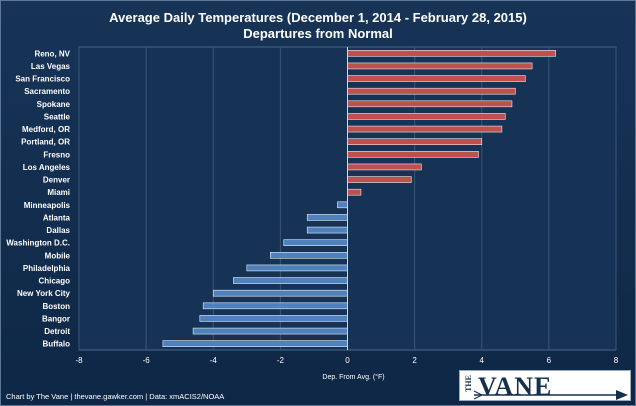  Describe the element at coordinates (58, 192) in the screenshot. I see `category-label: Miami` at that location.